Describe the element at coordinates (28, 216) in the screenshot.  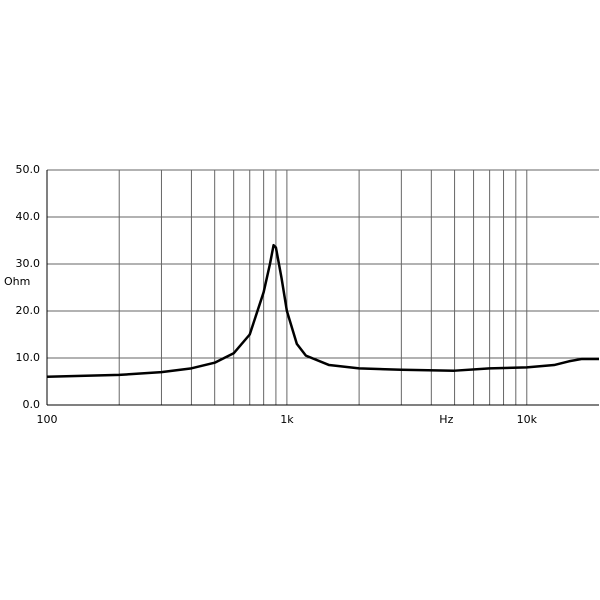
I see `y-tick-label: 40.0` at that location.